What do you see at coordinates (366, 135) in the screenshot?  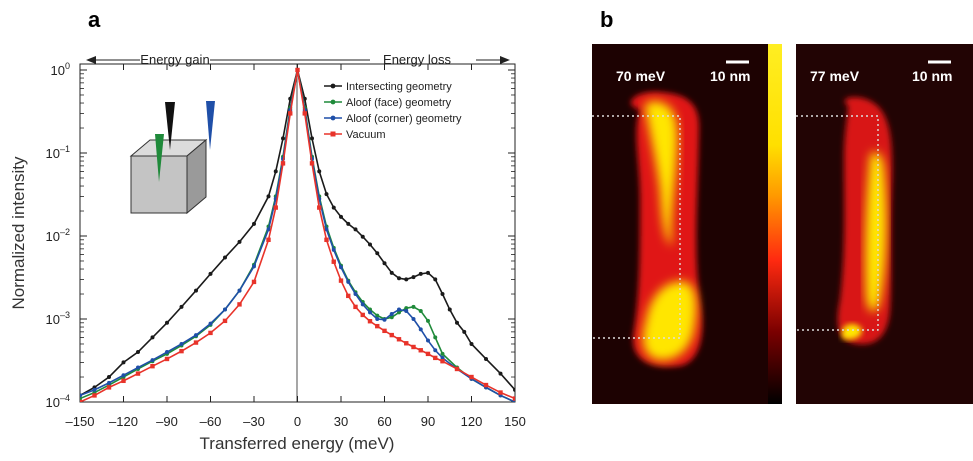 I see `legend-entry: Vacuum` at bounding box center [366, 135].